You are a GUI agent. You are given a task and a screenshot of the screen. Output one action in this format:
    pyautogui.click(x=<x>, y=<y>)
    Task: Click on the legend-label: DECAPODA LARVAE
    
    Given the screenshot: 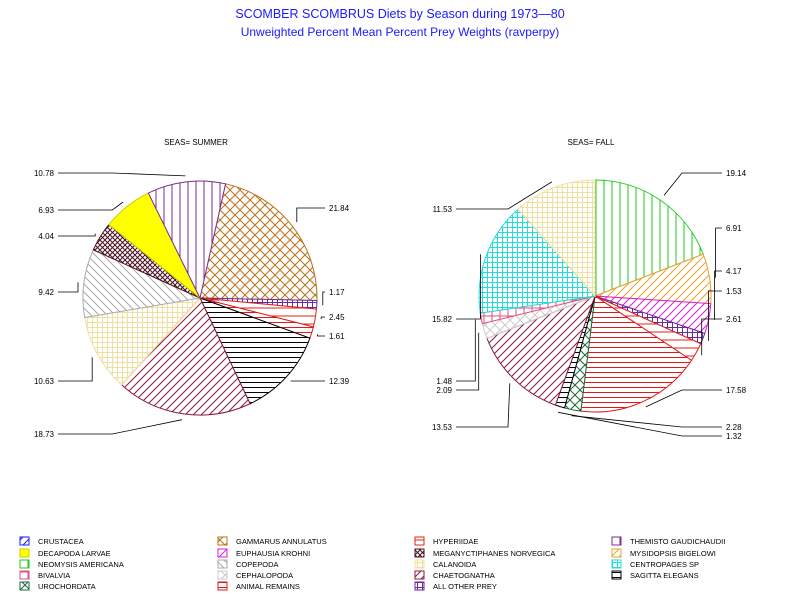 What is the action you would take?
    pyautogui.click(x=74, y=553)
    